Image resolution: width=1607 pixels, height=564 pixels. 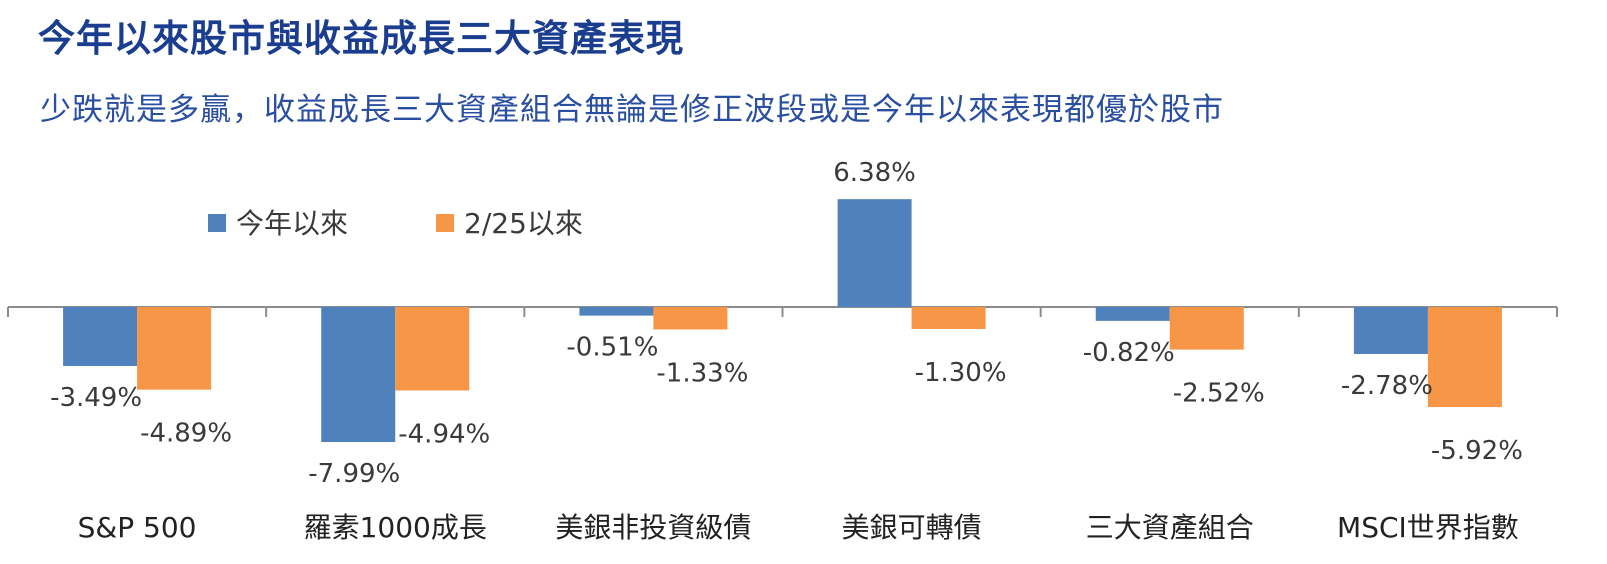 What do you see at coordinates (1477, 451) in the screenshot?
I see `data-label: -5.92%` at bounding box center [1477, 451].